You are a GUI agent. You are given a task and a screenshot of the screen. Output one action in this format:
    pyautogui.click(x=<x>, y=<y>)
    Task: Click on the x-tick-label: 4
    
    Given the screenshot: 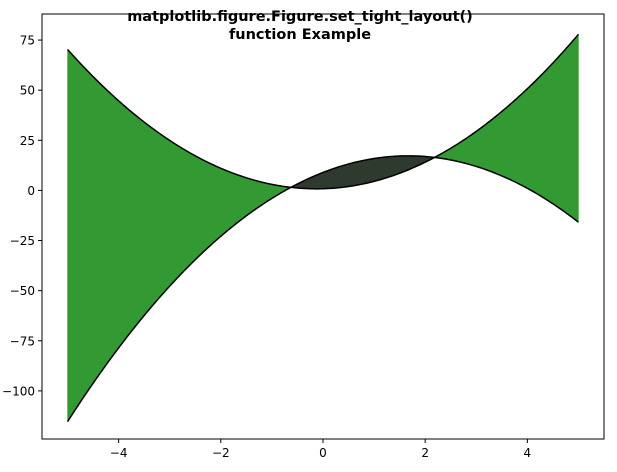 What is the action you would take?
    pyautogui.click(x=528, y=453)
    